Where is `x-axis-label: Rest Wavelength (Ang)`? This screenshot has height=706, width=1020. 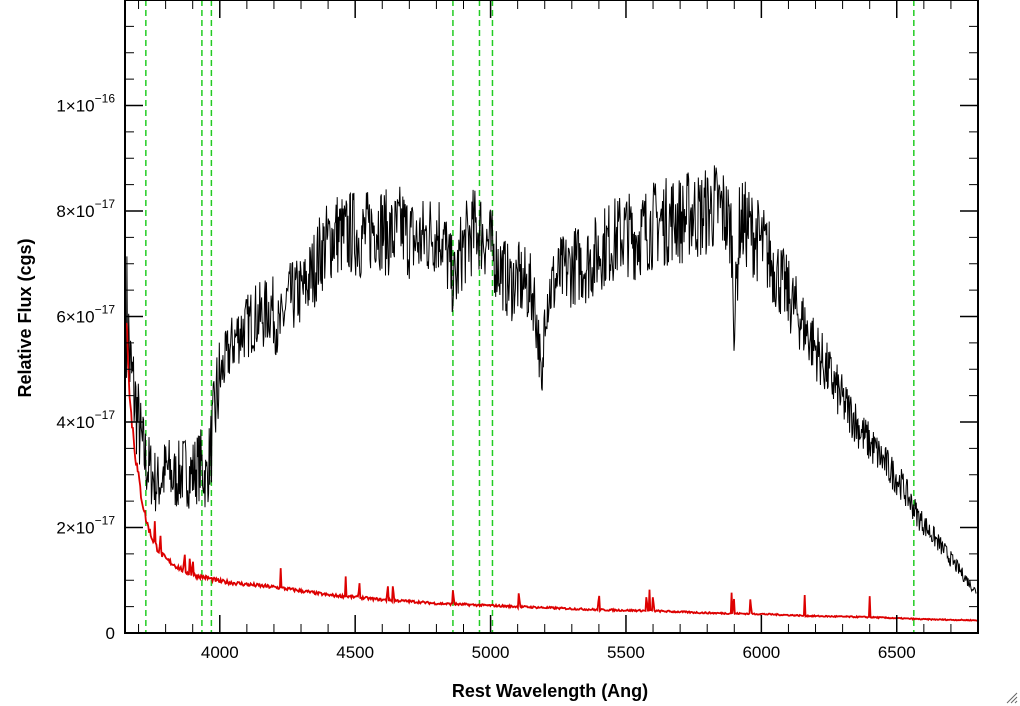 x-axis-label: Rest Wavelength (Ang) is located at coordinates (550, 691).